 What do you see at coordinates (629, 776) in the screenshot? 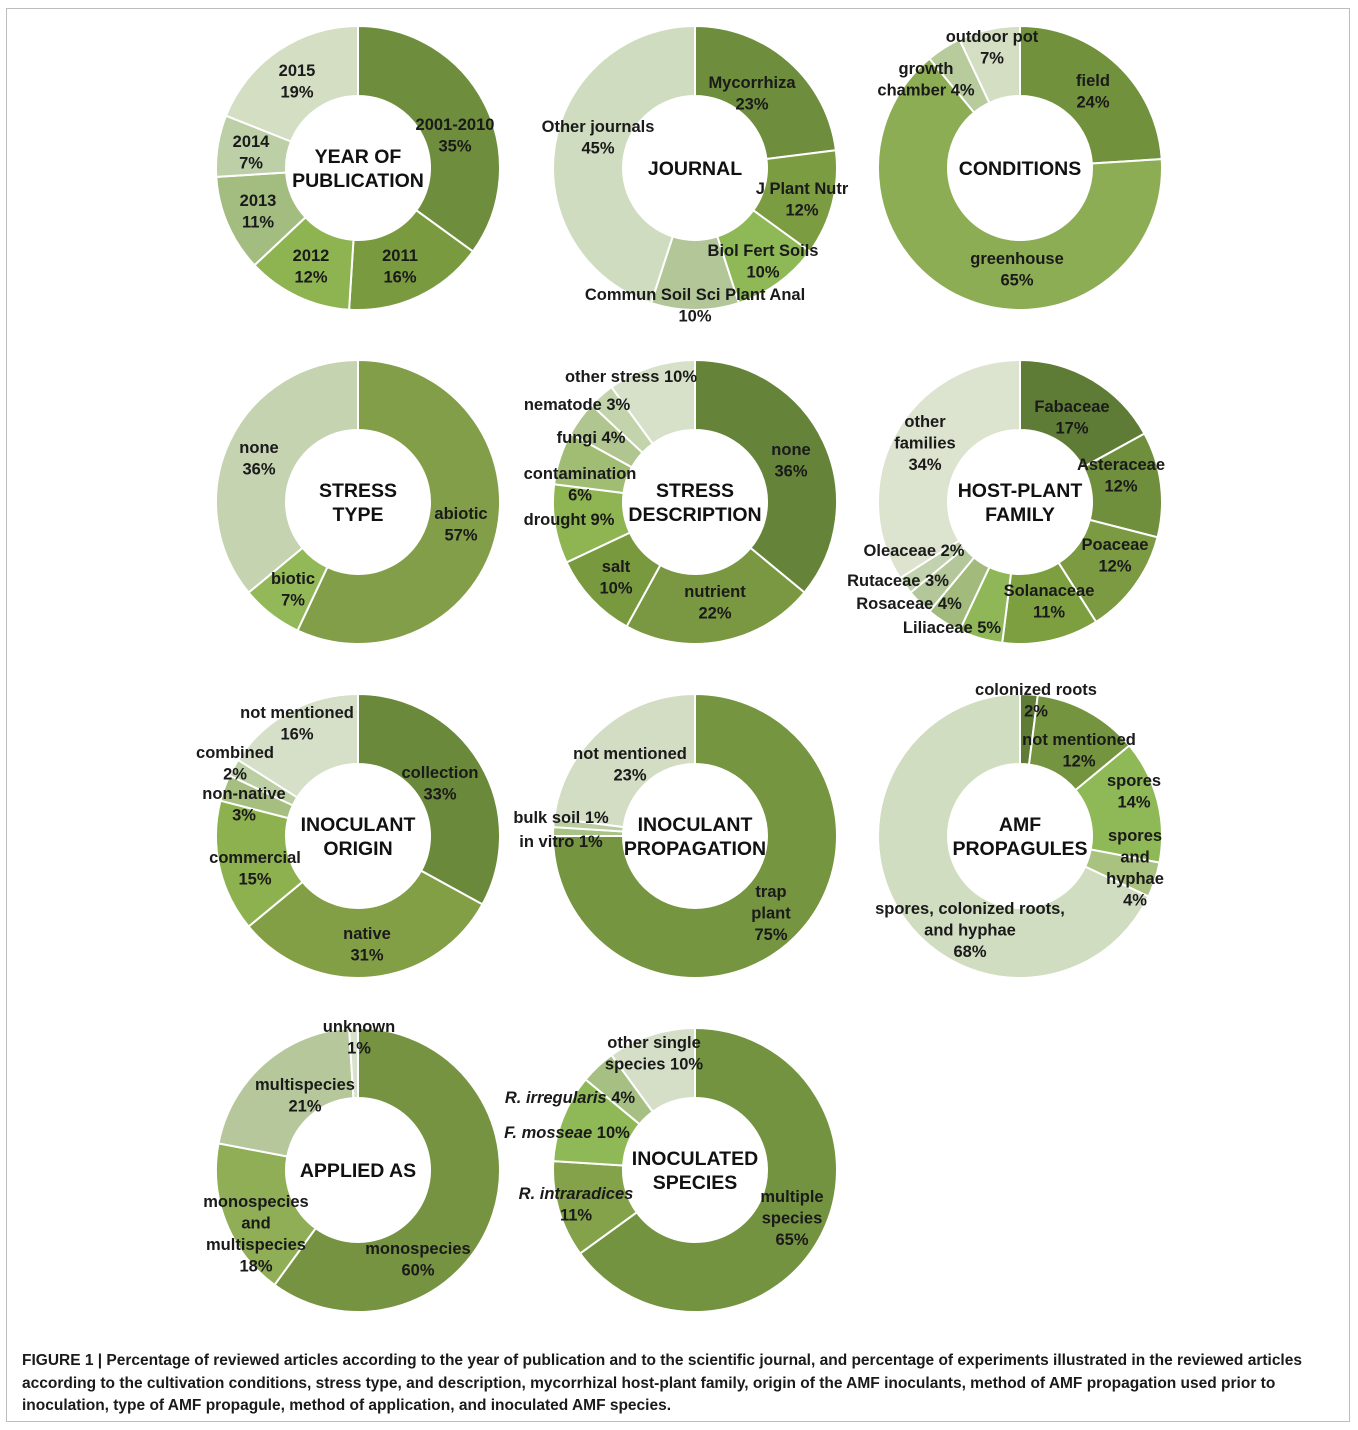
I see `slice-label: 23%` at bounding box center [629, 776].